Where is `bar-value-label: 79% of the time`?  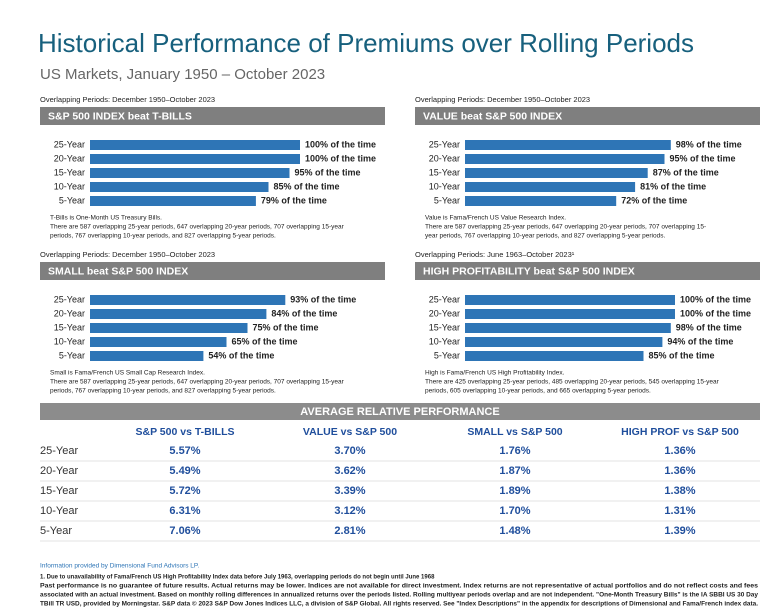 bar-value-label: 79% of the time is located at coordinates (294, 200).